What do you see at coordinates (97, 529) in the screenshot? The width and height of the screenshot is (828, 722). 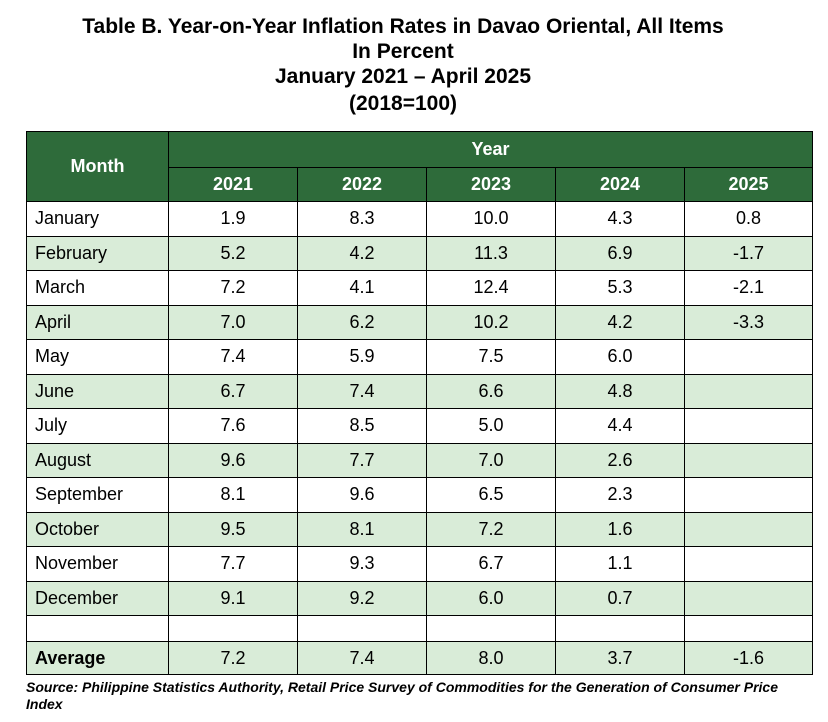 I see `month-cell: October` at bounding box center [97, 529].